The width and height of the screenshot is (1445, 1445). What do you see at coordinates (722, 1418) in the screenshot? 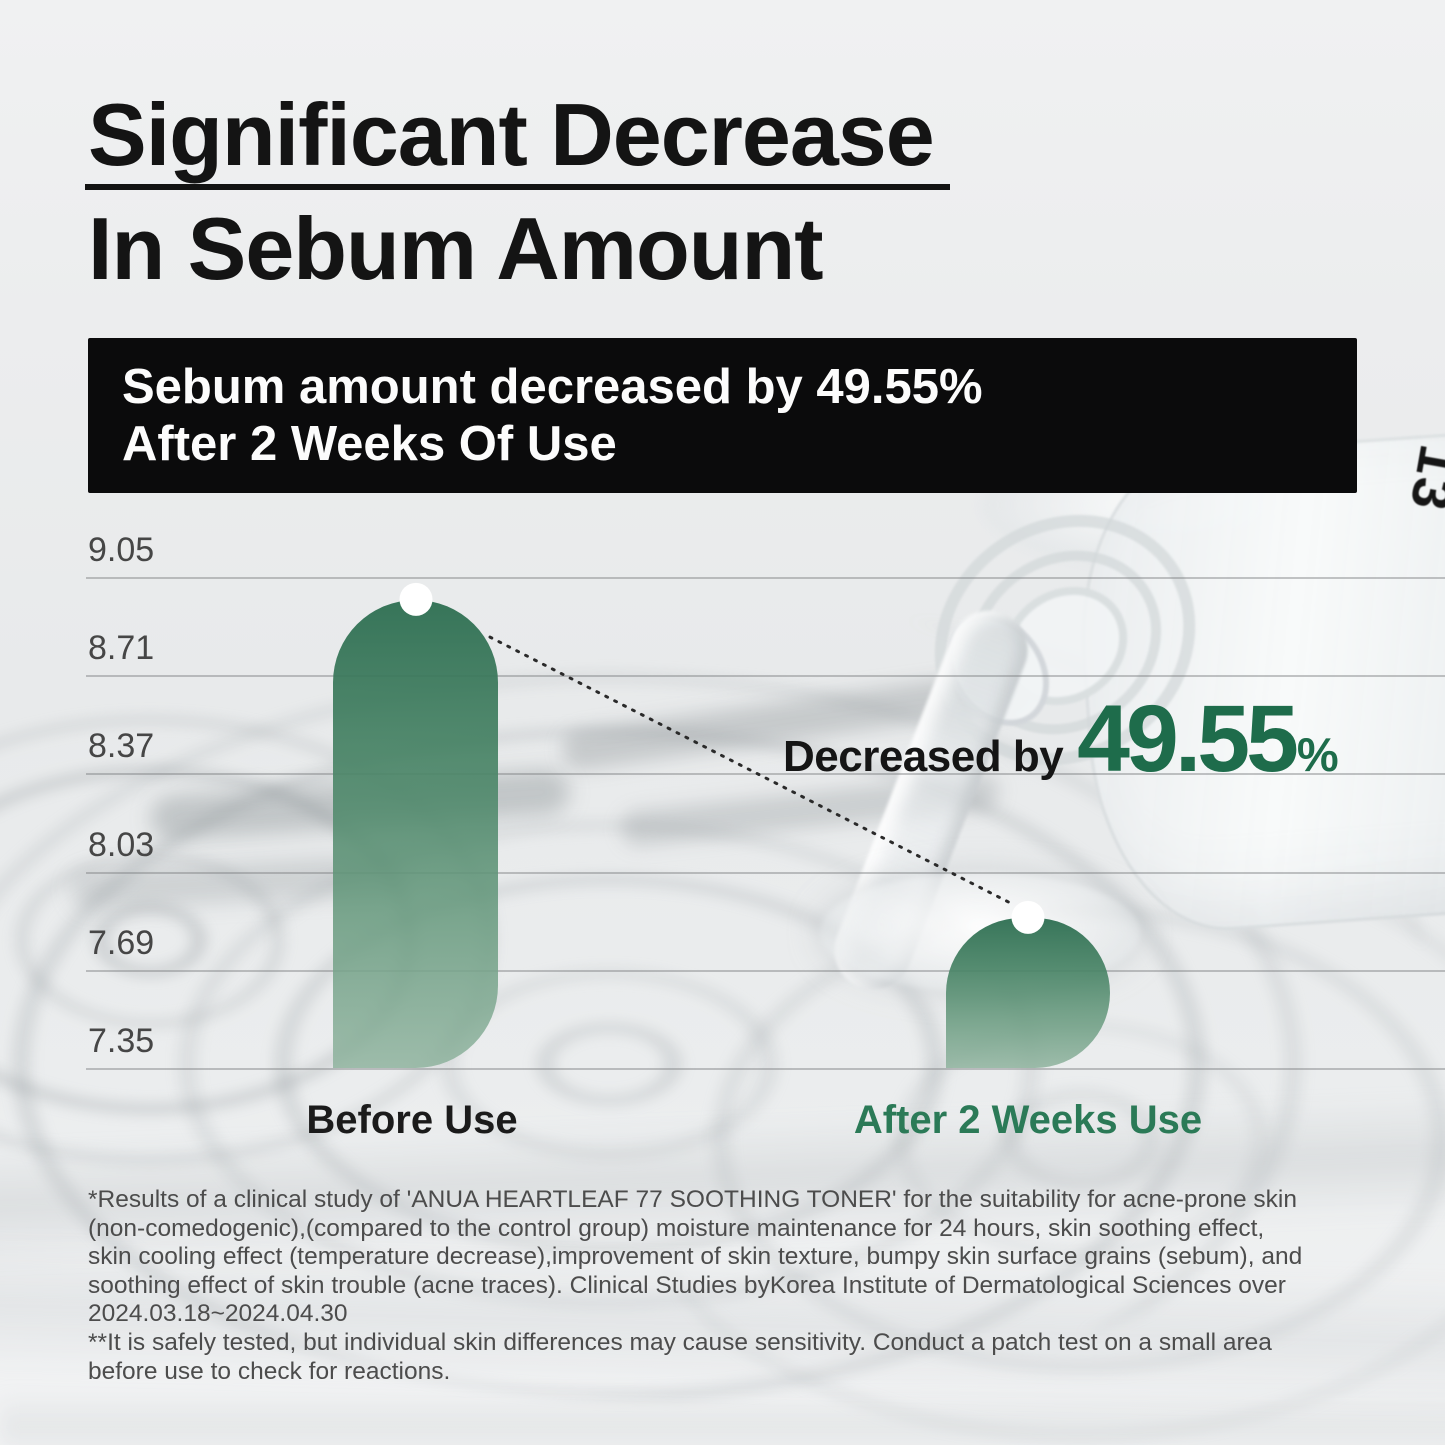
I see `water-silk-band` at bounding box center [722, 1418].